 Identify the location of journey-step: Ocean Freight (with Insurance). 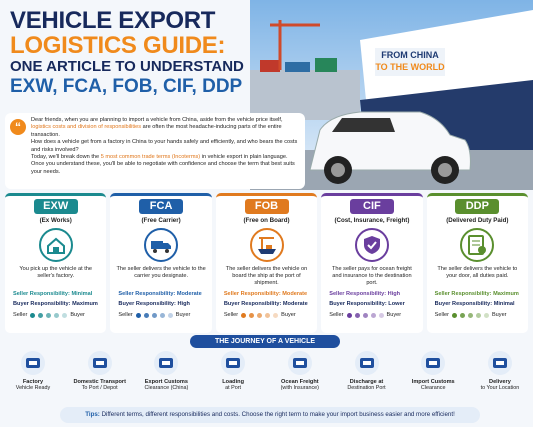
(300, 377).